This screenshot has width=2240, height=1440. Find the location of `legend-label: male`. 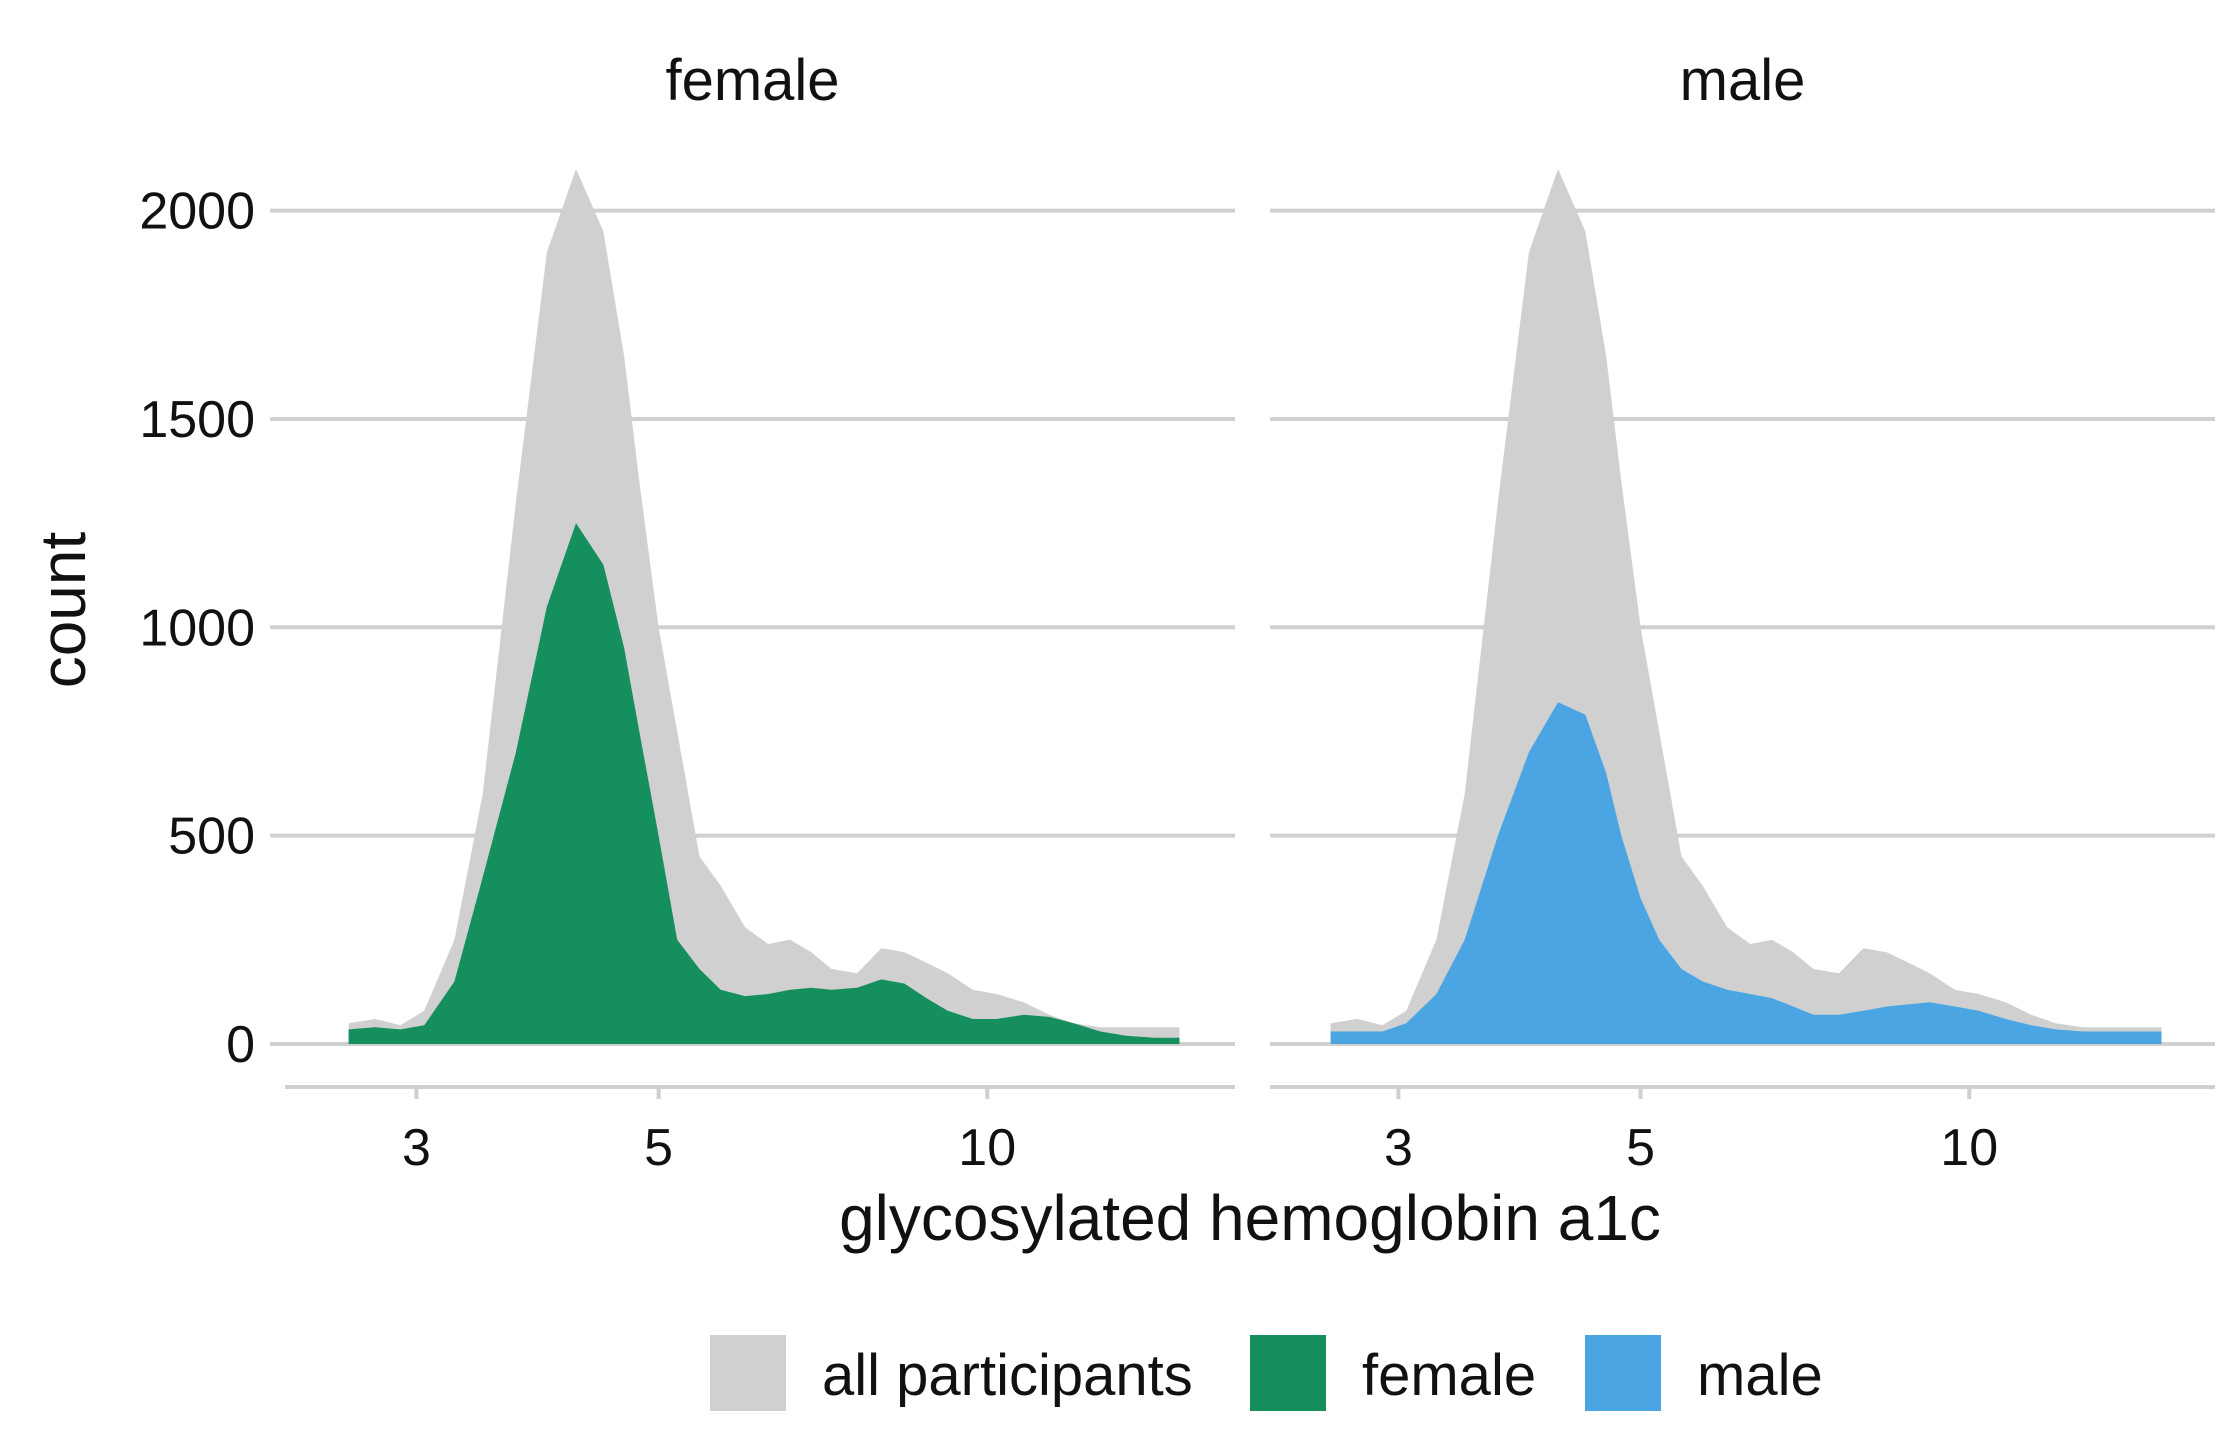

legend-label: male is located at coordinates (1760, 1375).